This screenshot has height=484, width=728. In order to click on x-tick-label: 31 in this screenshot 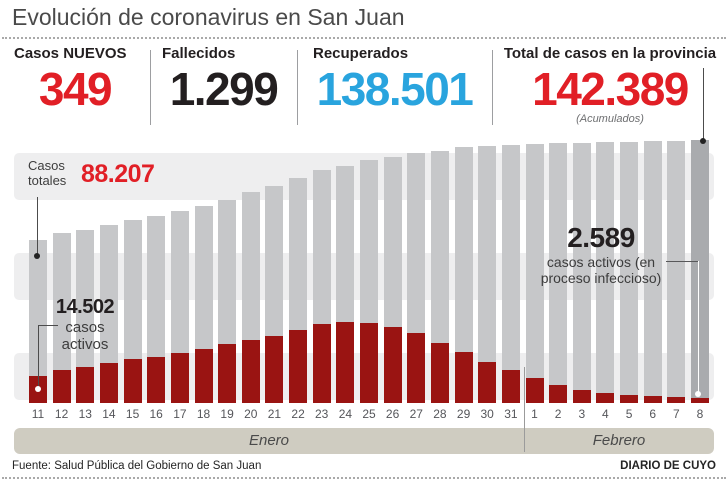, I will do `click(511, 414)`.